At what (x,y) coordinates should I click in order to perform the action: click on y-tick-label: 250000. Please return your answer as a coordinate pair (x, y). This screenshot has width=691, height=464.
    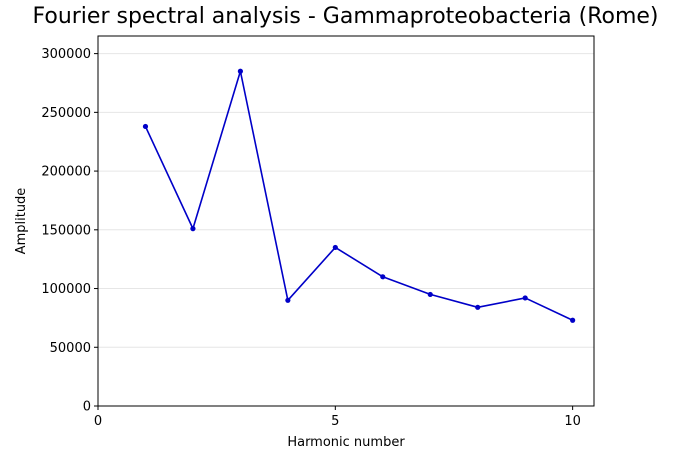
    Looking at the image, I should click on (66, 113).